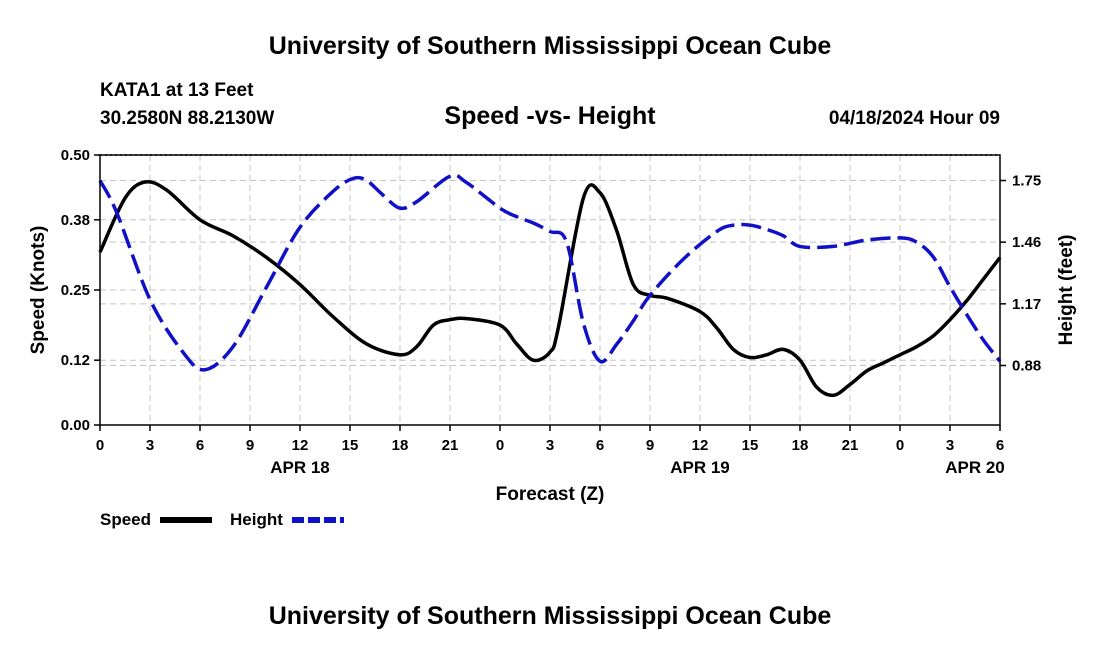  What do you see at coordinates (75, 220) in the screenshot?
I see `y-left-tick-label: 0.38` at bounding box center [75, 220].